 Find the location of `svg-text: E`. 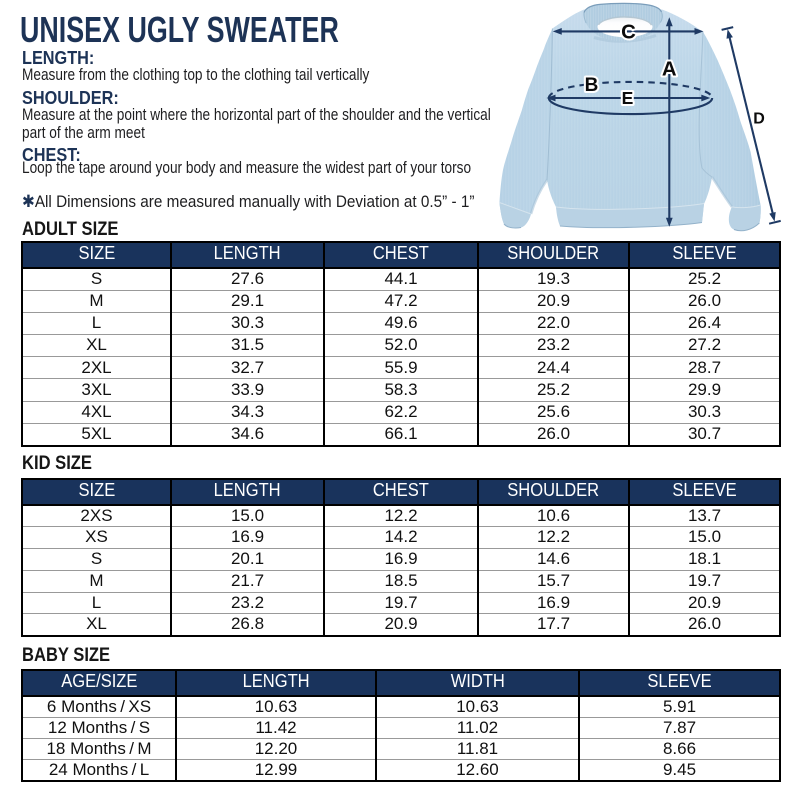

svg-text: E is located at coordinates (628, 98).